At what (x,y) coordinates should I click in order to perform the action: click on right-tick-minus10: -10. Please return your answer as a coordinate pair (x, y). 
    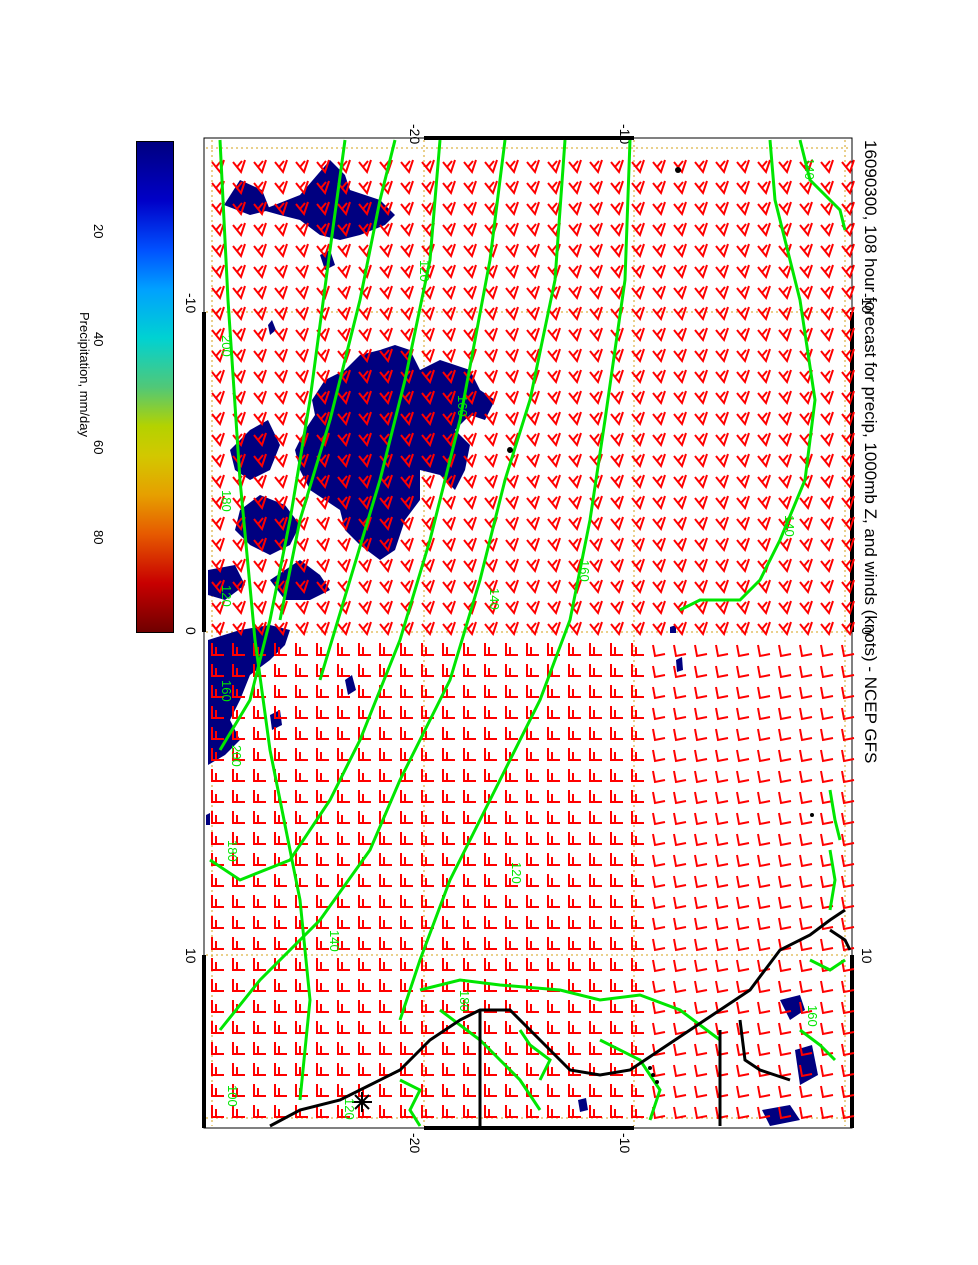
    Looking at the image, I should click on (867, 303).